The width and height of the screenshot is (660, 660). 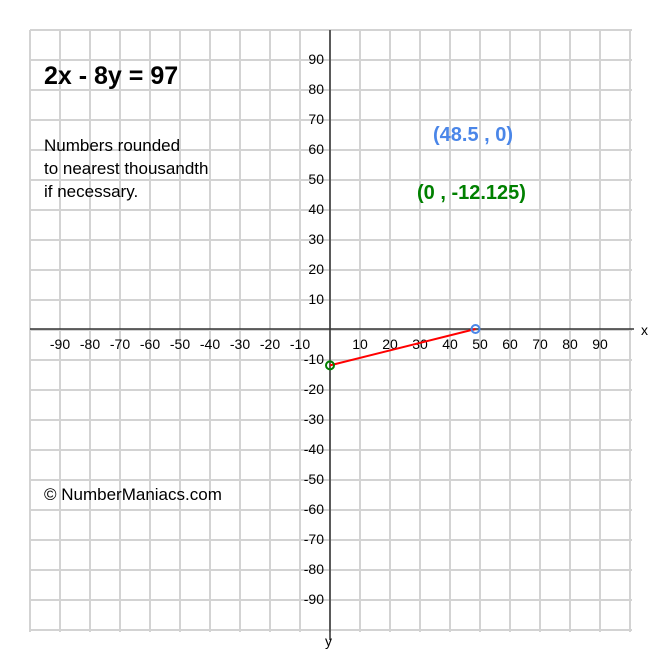 I want to click on x-tick-label: -40, so click(x=210, y=344).